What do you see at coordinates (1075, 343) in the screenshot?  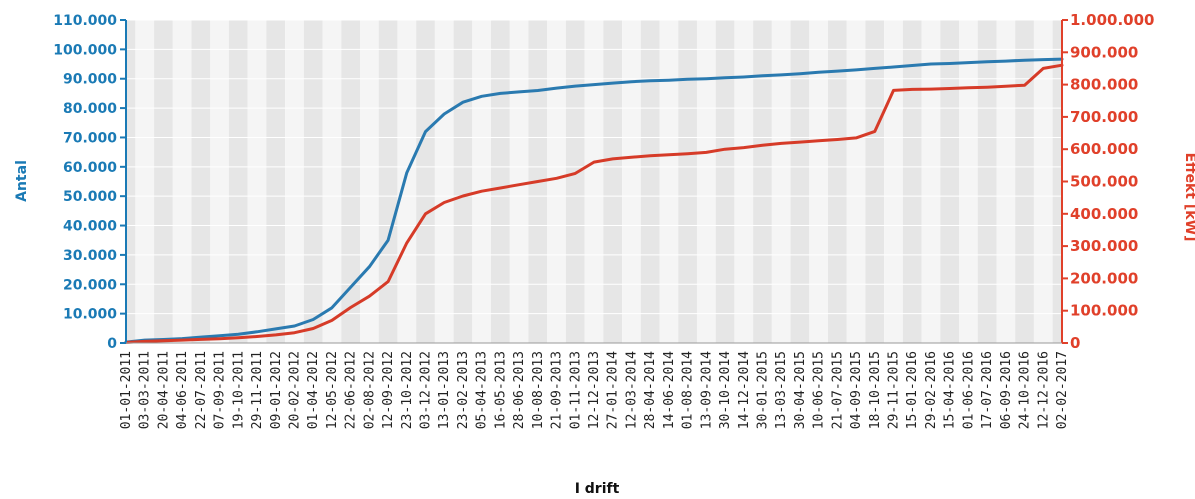 I see `right-tick-label: 0` at bounding box center [1075, 343].